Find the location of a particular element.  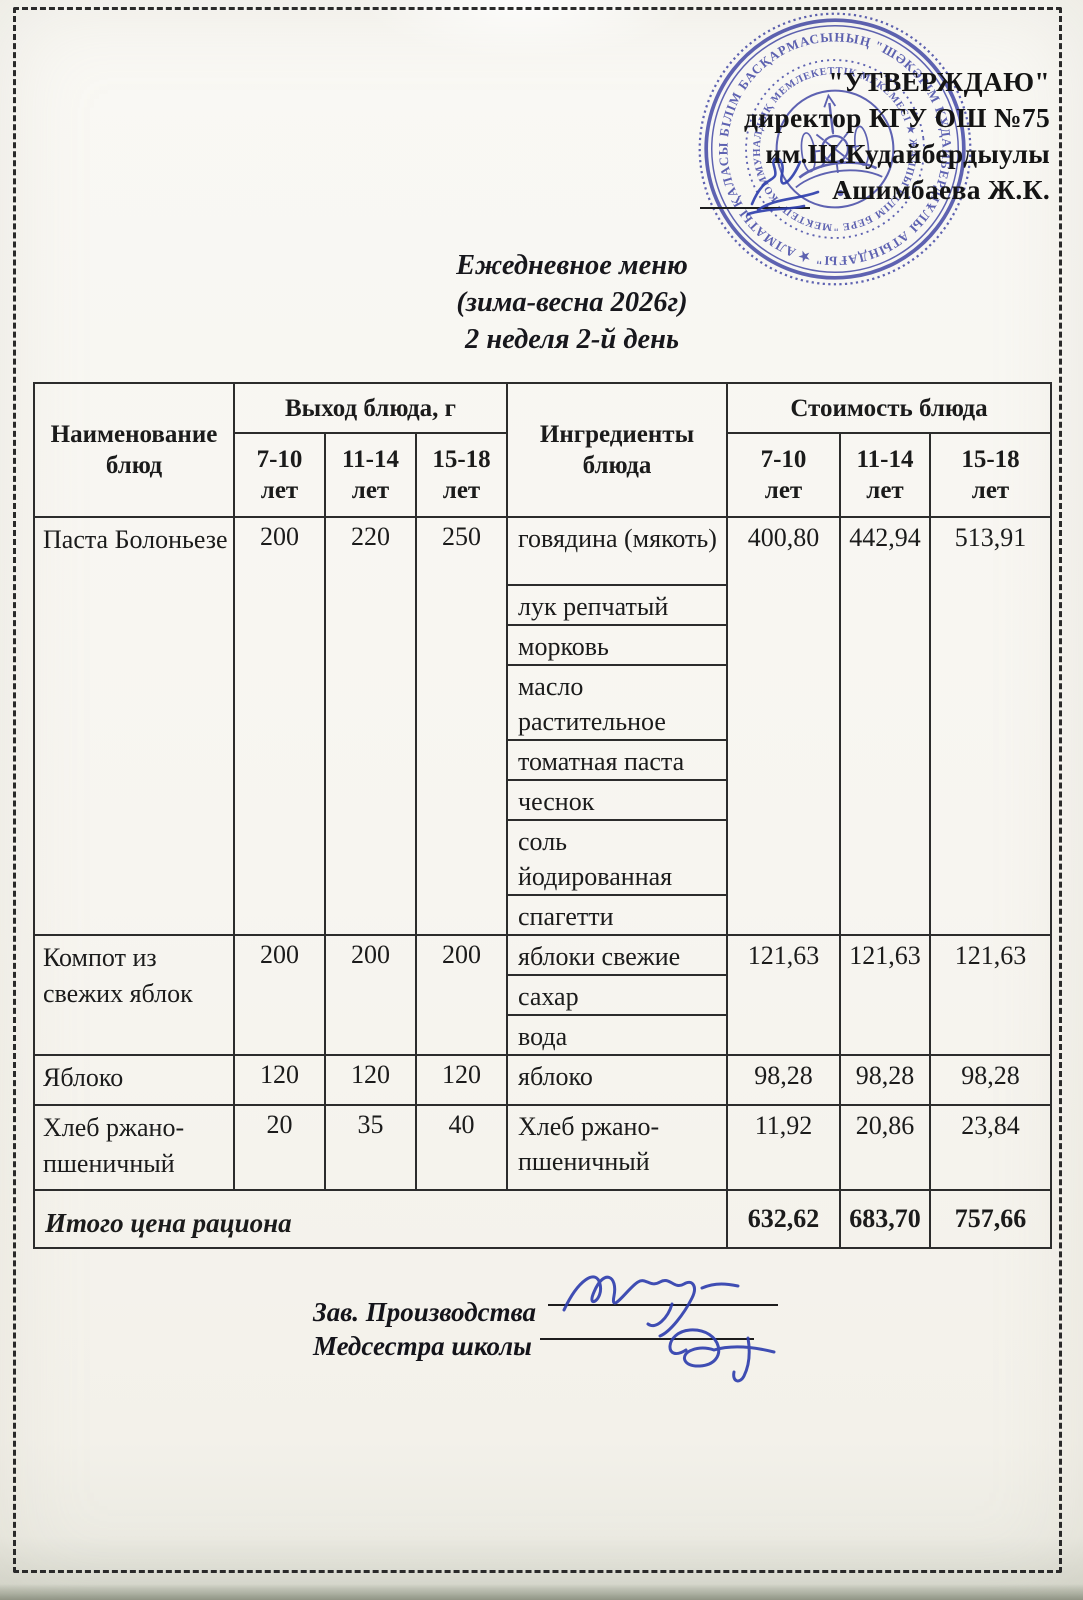

ingredient-cell: яблоки свежие is located at coordinates (617, 955).